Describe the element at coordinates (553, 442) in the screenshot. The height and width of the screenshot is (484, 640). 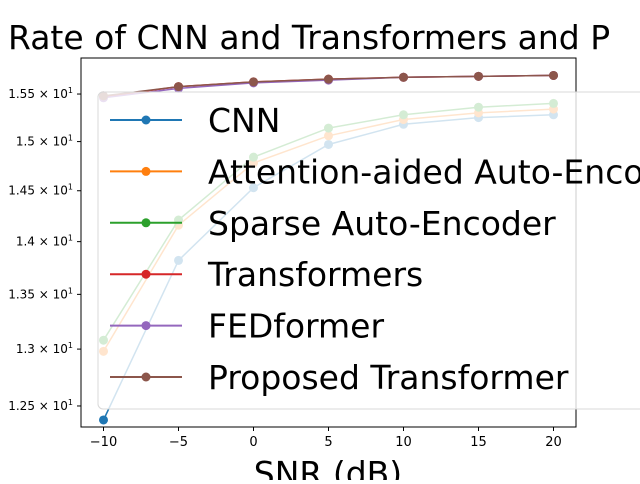
I see `x-tick-label: 20` at that location.